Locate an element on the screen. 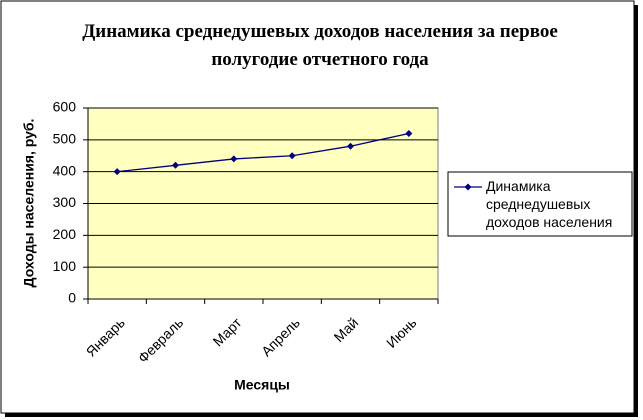  legend-label: Динамика среднедушевых доходов населения is located at coordinates (549, 204).